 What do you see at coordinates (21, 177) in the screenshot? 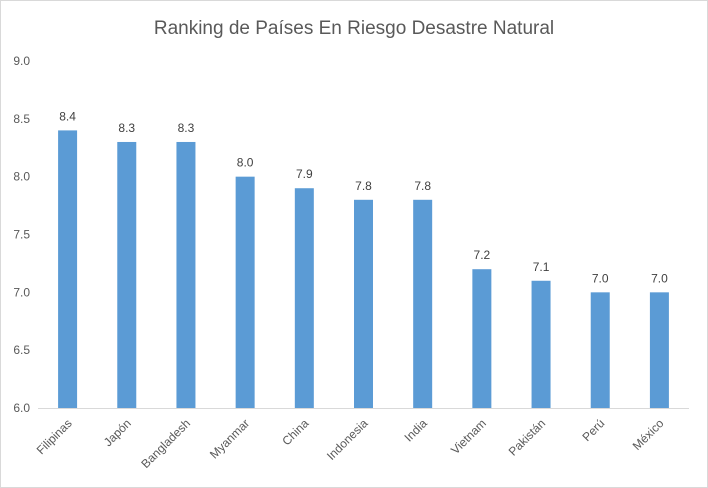
I see `y-tick-label: 8.0` at bounding box center [21, 177].